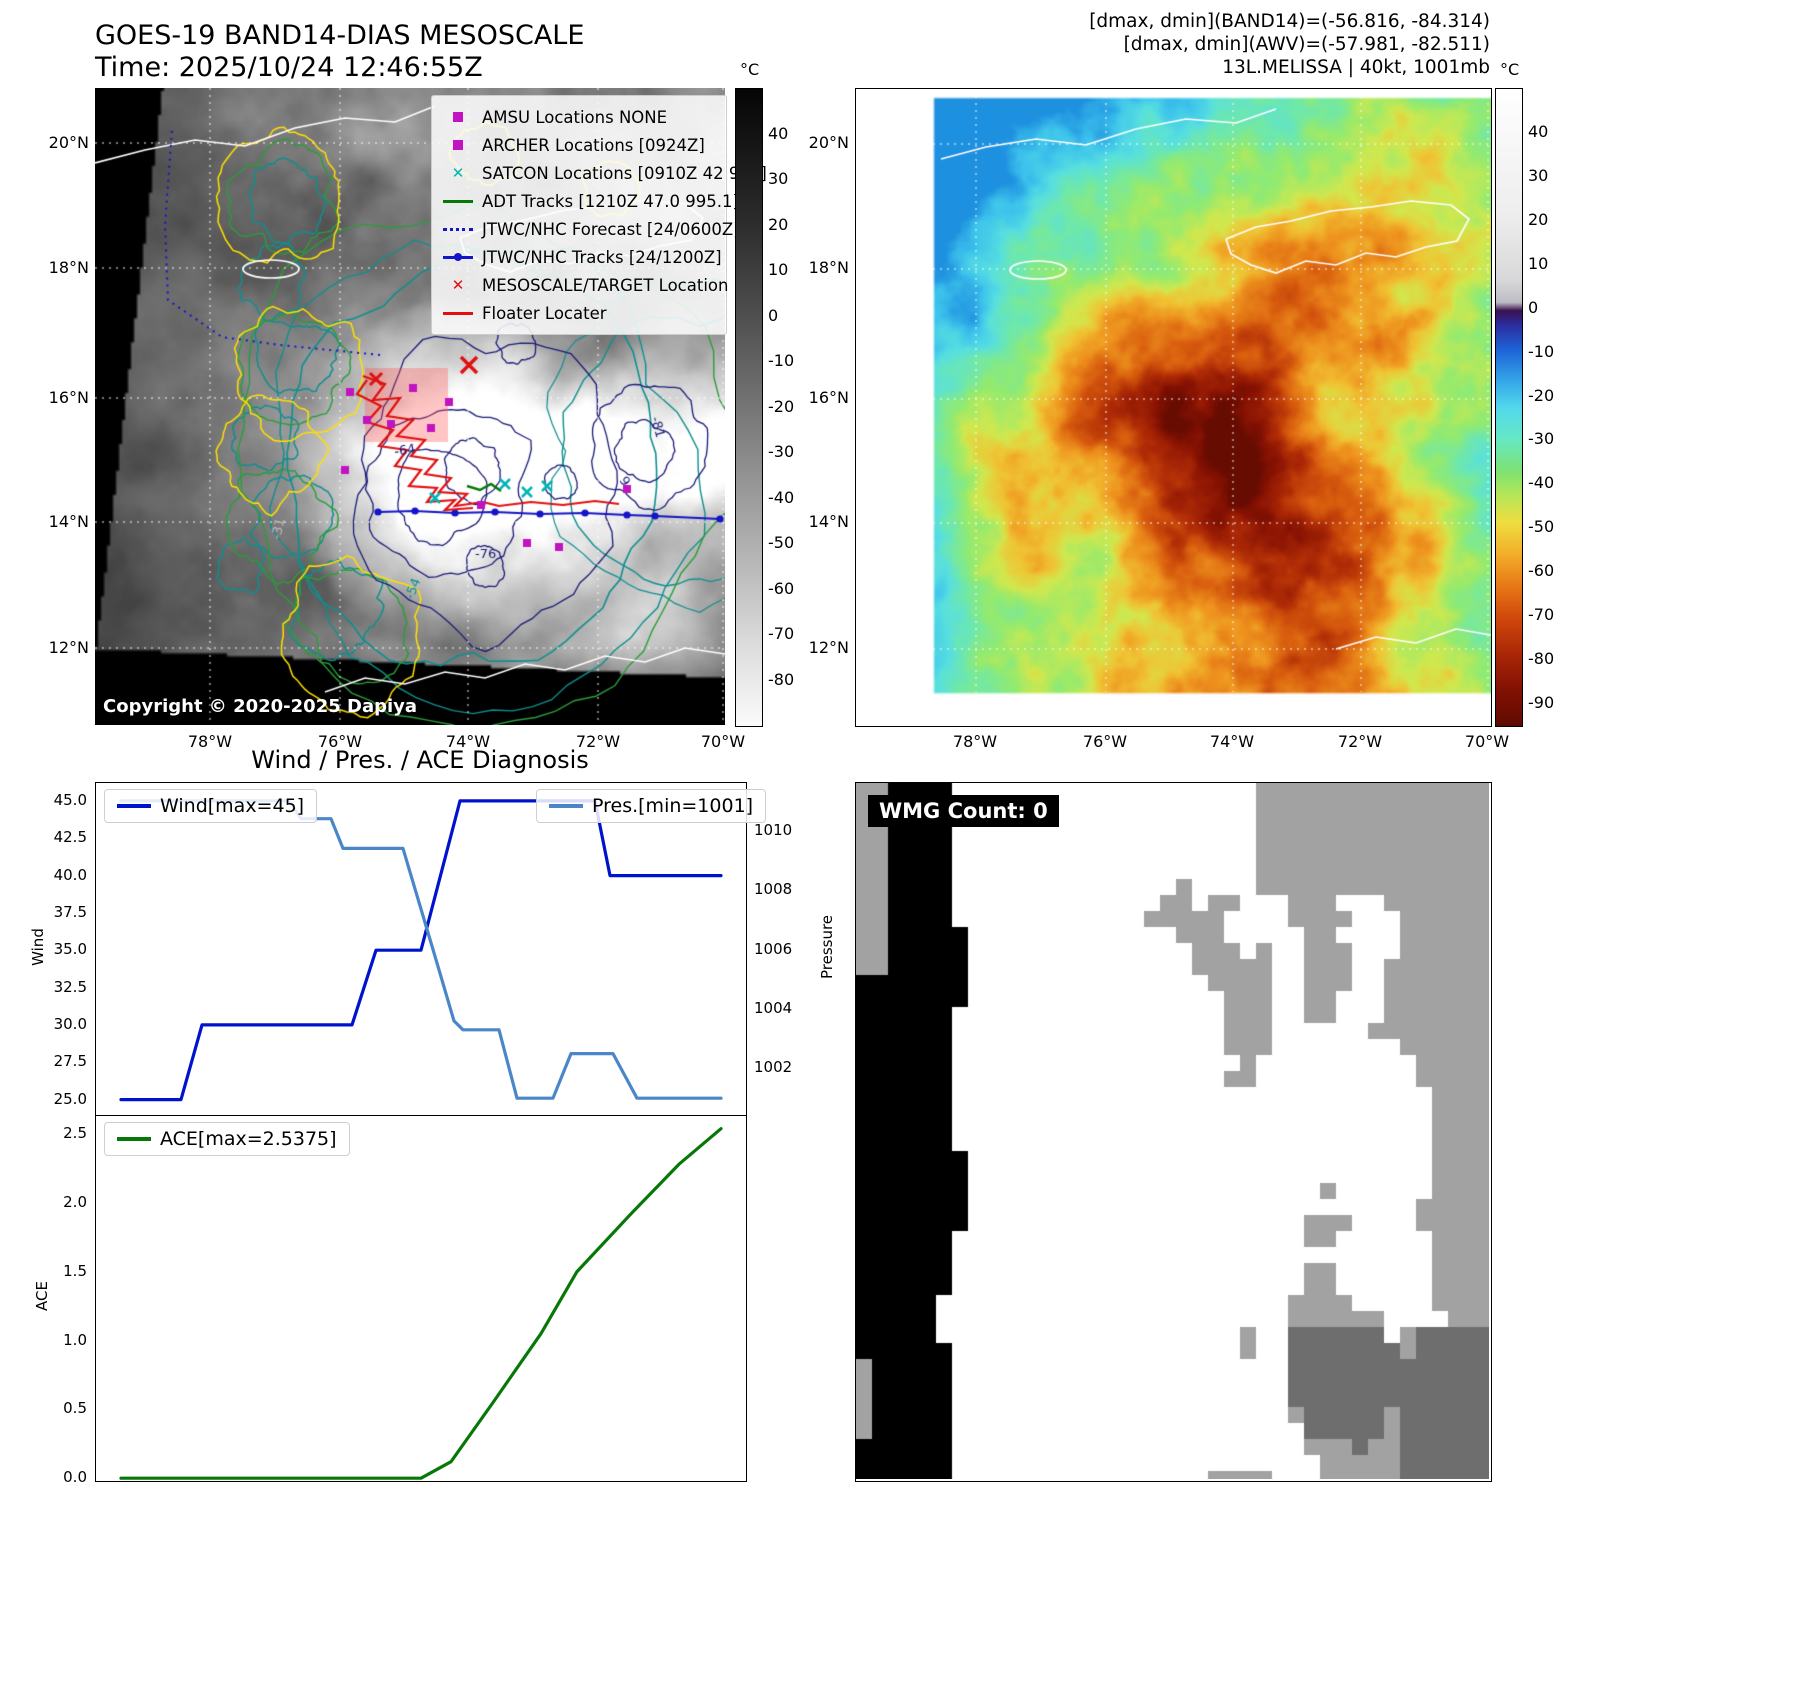  I want to click on wind-ytick-label: 25.0, so click(70, 1098).